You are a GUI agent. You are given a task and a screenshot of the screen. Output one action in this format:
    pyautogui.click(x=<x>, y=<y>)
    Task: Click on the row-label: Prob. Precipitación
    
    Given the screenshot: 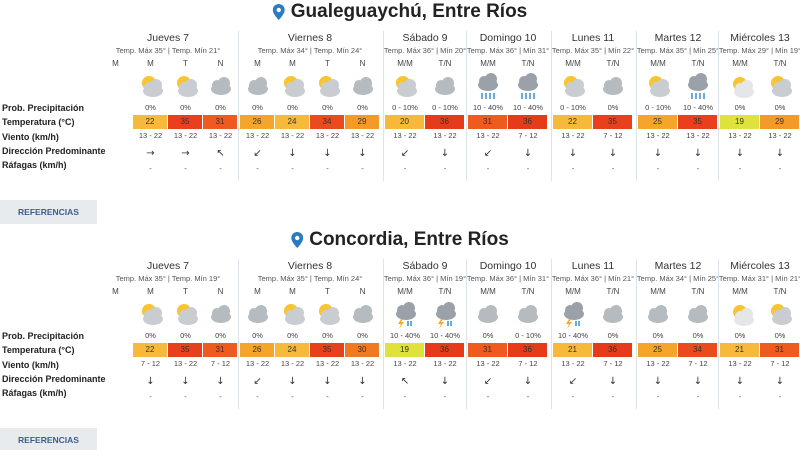 What is the action you would take?
    pyautogui.click(x=43, y=336)
    